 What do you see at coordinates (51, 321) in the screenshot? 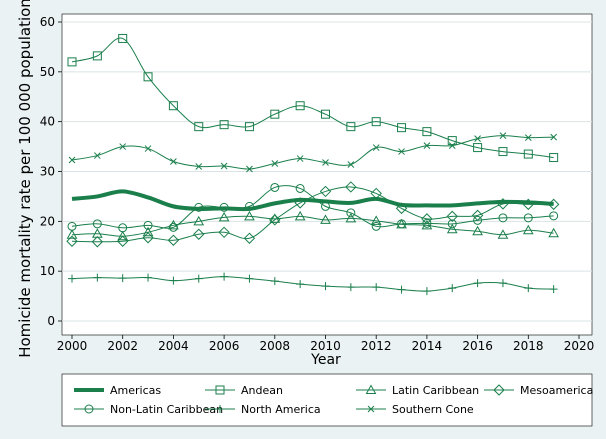
I see `y-tick-label: 0` at bounding box center [51, 321].